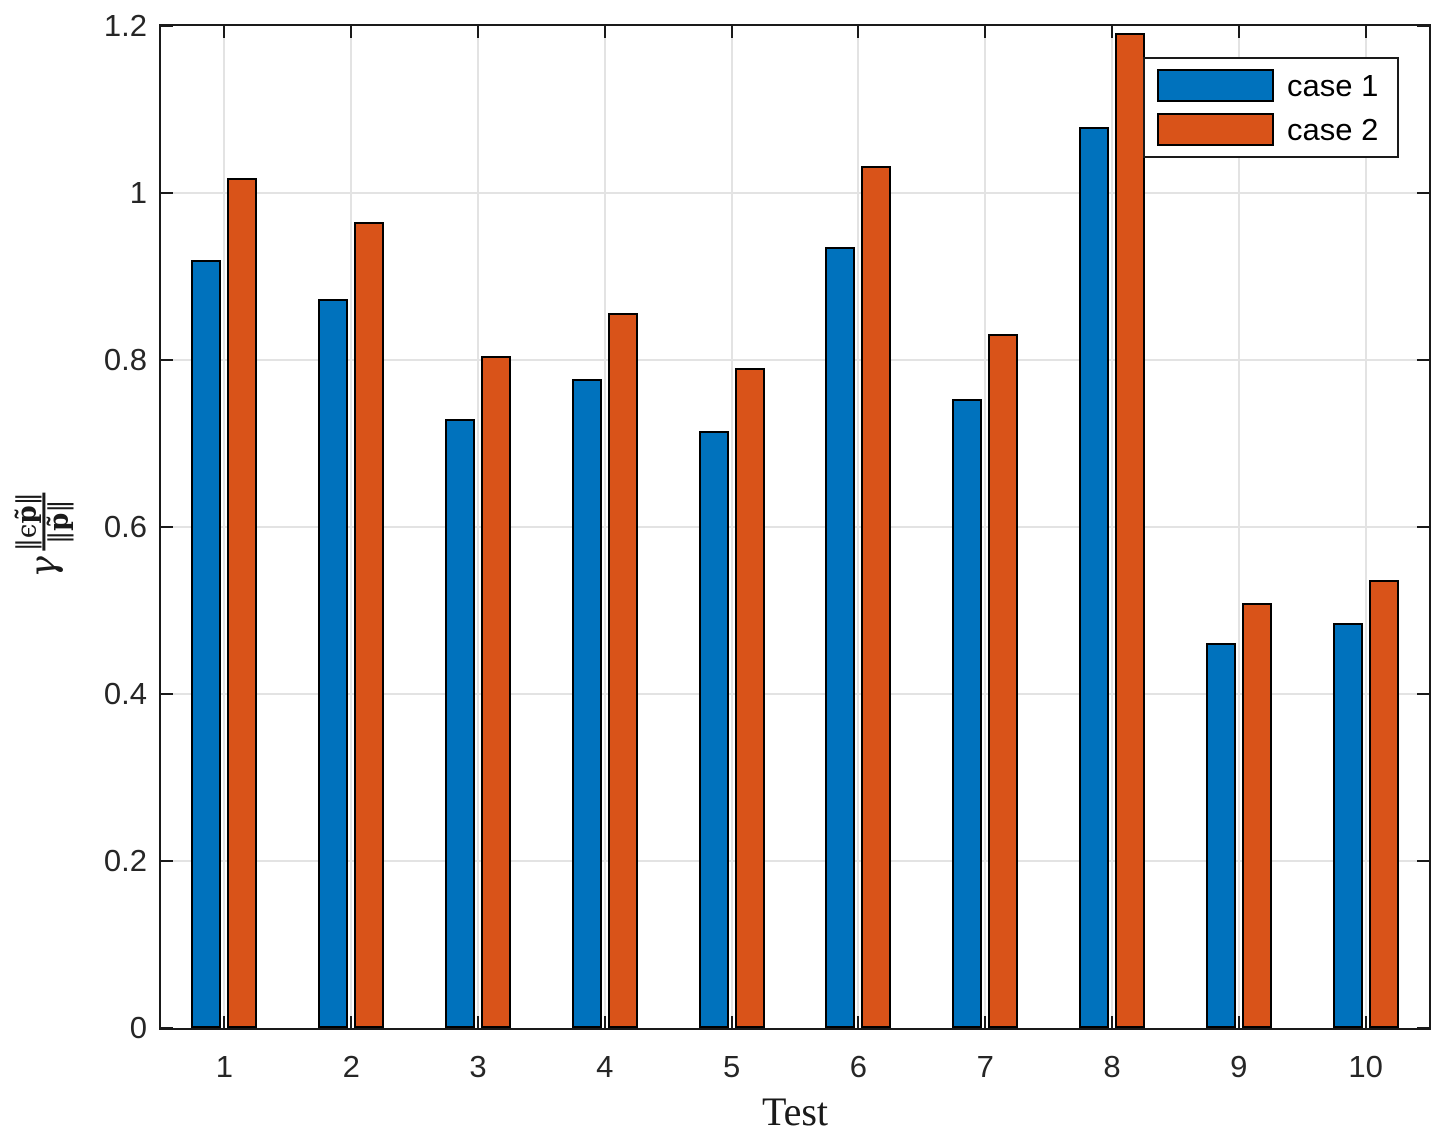 The image size is (1440, 1144). I want to click on bar-case1-cat4, so click(586, 703).